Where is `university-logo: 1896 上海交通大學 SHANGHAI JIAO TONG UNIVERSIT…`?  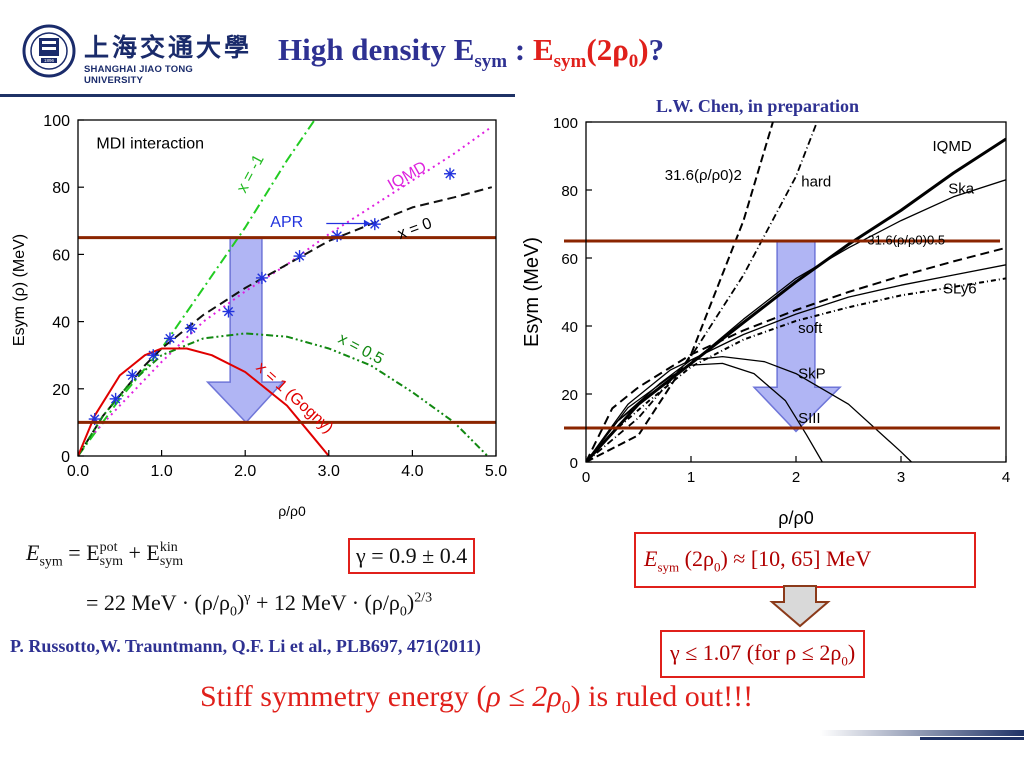 university-logo: 1896 上海交通大學 SHANGHAI JIAO TONG UNIVERSIT… is located at coordinates (137, 53).